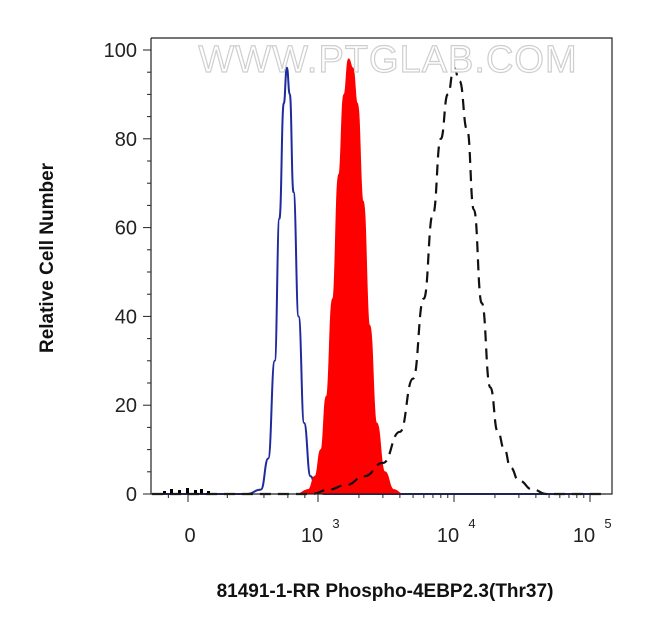 This screenshot has width=650, height=641. Describe the element at coordinates (120, 51) in the screenshot. I see `y-tick-label: 100` at that location.